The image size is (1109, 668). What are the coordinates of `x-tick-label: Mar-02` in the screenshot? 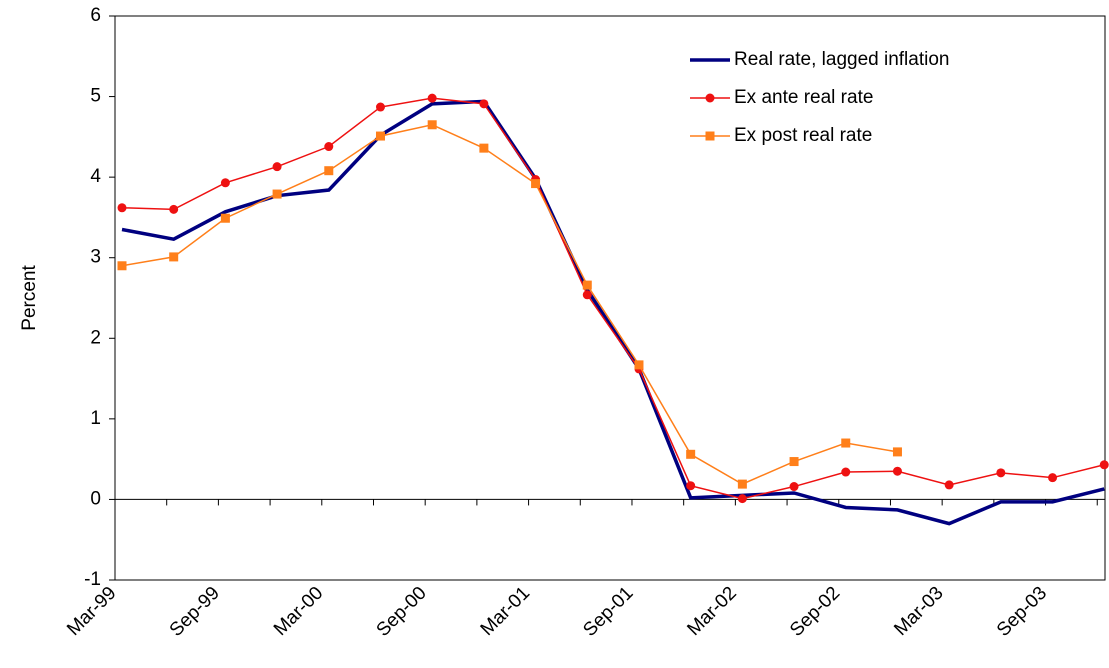 It's located at (711, 611).